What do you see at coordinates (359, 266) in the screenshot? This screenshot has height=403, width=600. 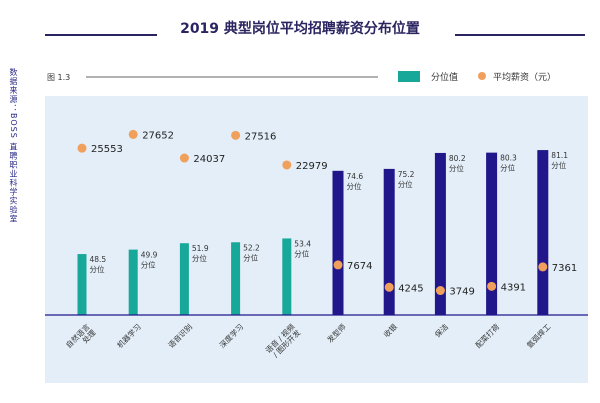 I see `salary-value-label: 7674` at bounding box center [359, 266].